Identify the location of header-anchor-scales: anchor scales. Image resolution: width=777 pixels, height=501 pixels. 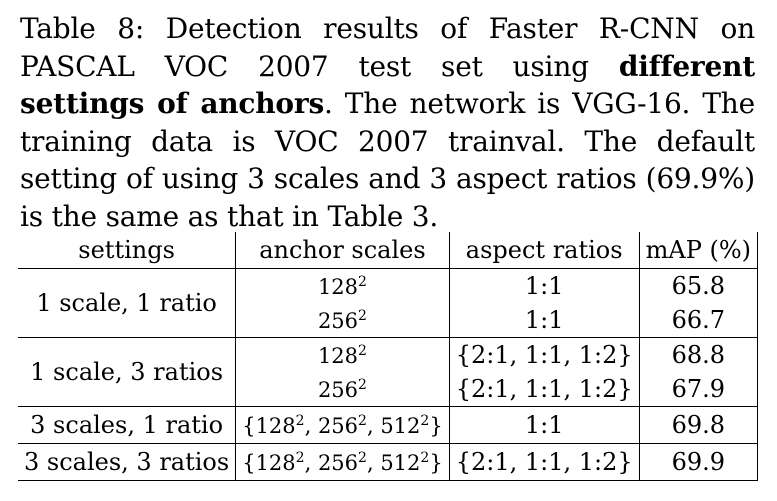
(342, 250).